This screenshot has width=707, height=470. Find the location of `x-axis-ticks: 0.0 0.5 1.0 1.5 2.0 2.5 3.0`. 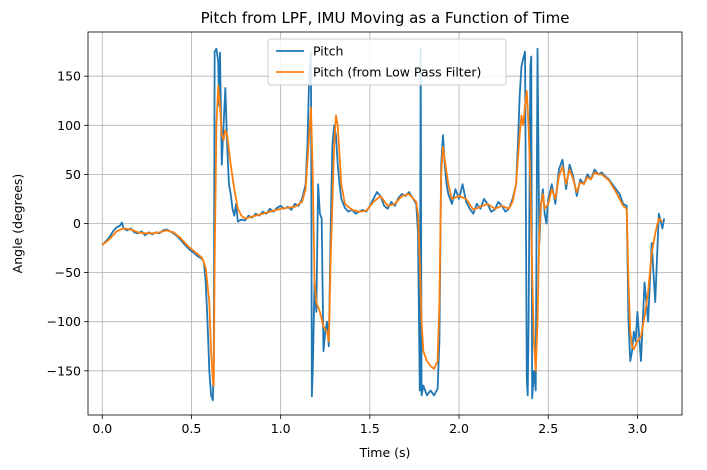

x-axis-ticks: 0.0 0.5 1.0 1.5 2.0 2.5 3.0 is located at coordinates (369, 425).